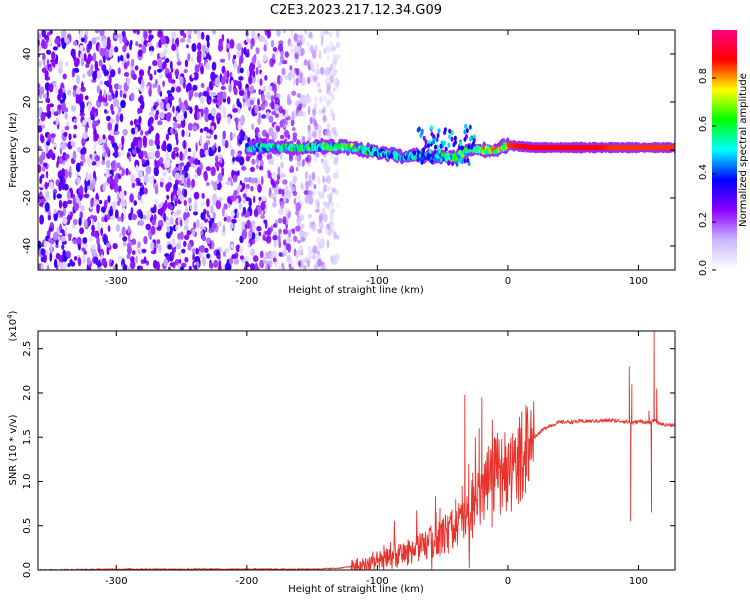 Image resolution: width=750 pixels, height=600 pixels. Describe the element at coordinates (27, 393) in the screenshot. I see `y-tick-label: 2.0` at that location.